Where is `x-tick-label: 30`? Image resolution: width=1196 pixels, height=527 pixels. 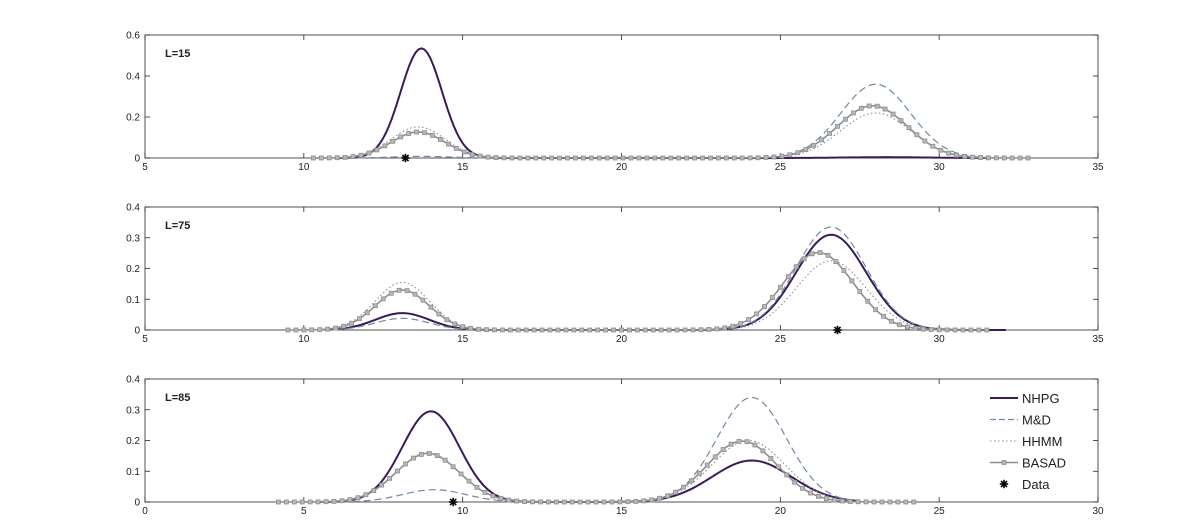
x-tick-label: 30 is located at coordinates (1098, 511).